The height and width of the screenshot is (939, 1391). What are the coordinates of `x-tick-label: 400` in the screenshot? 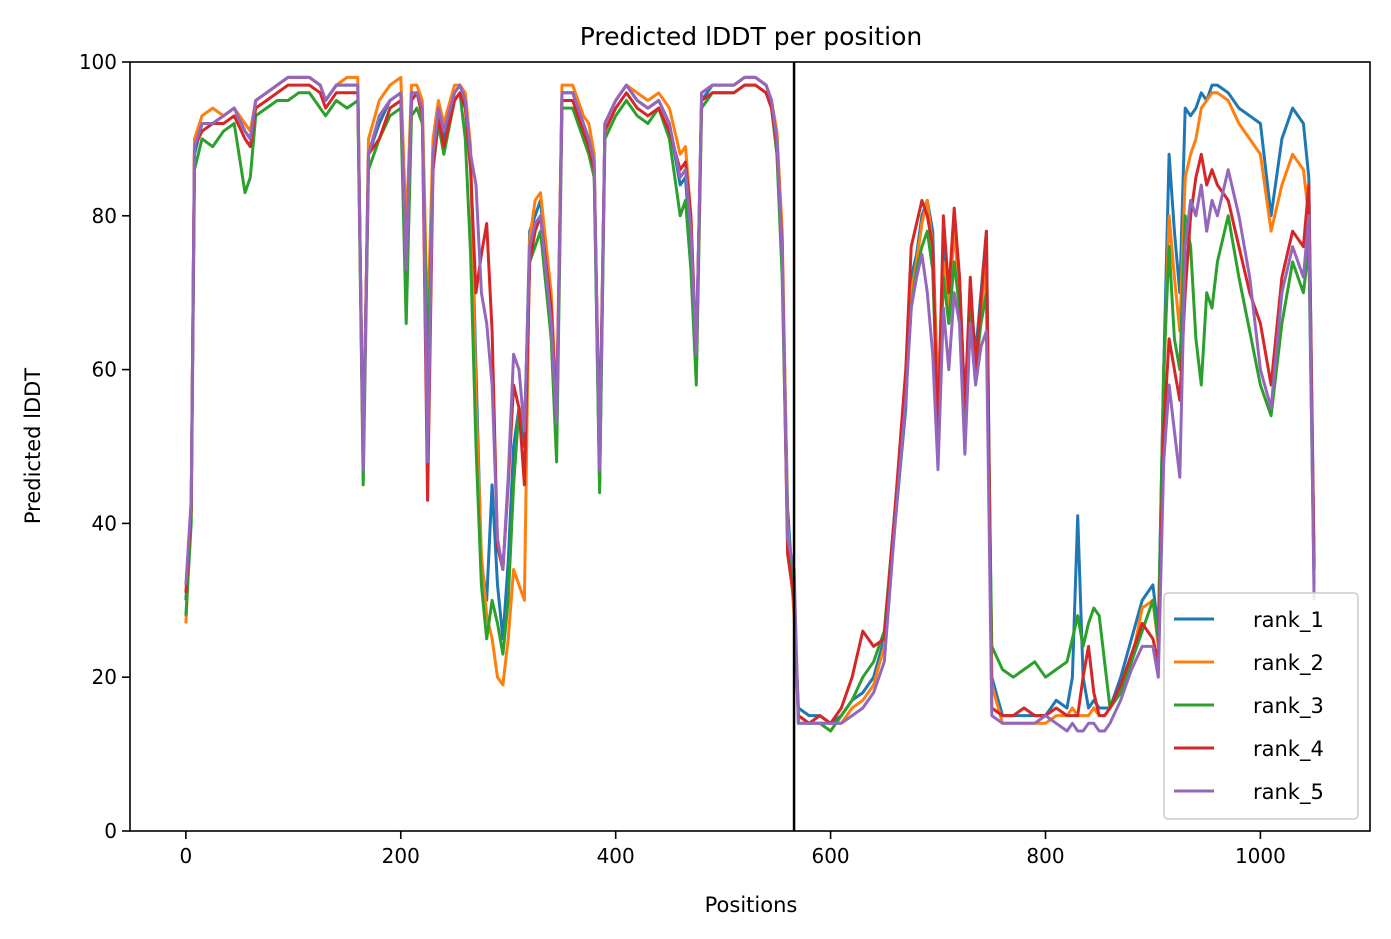 It's located at (616, 856).